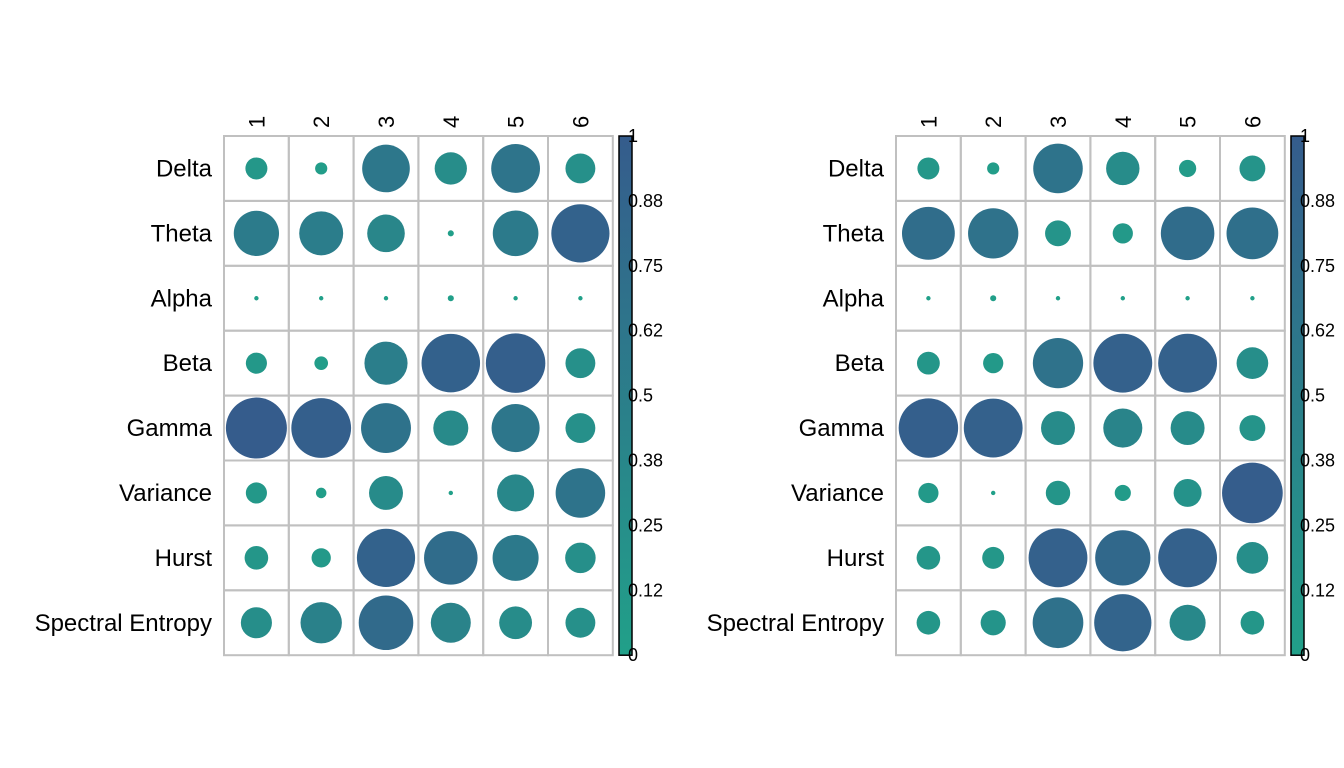 Image resolution: width=1344 pixels, height=768 pixels. Describe the element at coordinates (1317, 201) in the screenshot. I see `colorbar-tick-label: 0.88` at that location.